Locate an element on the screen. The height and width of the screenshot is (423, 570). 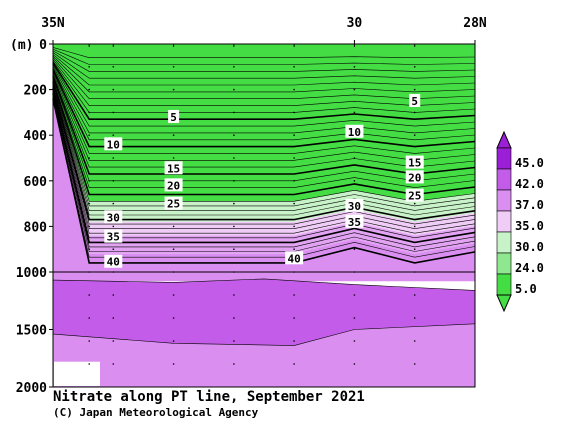
contour-label: 25 is located at coordinates (414, 196).